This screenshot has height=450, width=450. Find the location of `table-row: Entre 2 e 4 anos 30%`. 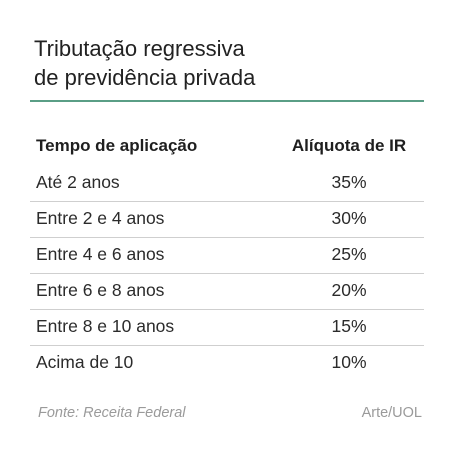

table-row: Entre 2 e 4 anos 30% is located at coordinates (227, 220).